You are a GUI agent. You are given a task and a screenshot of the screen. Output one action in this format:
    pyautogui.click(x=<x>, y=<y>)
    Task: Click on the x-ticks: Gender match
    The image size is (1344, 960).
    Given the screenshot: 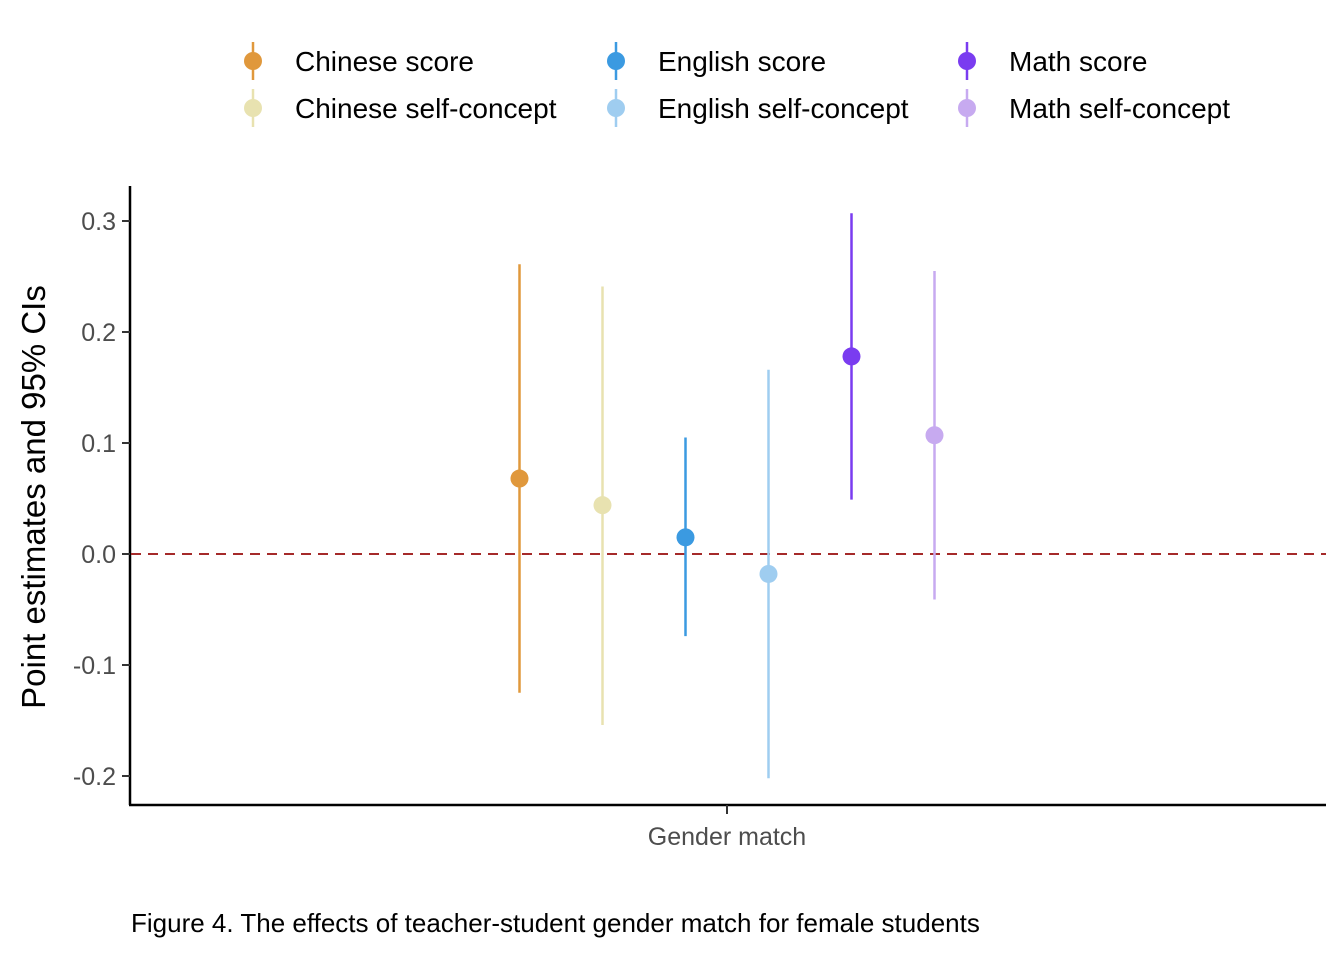 What is the action you would take?
    pyautogui.click(x=727, y=828)
    